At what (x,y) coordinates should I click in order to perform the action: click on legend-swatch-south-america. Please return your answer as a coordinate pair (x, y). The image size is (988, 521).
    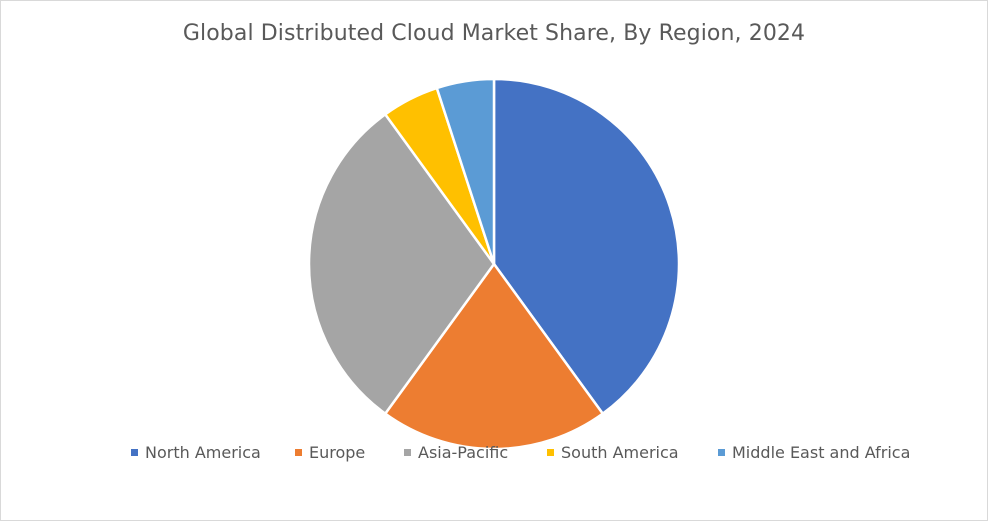
    Looking at the image, I should click on (550, 452).